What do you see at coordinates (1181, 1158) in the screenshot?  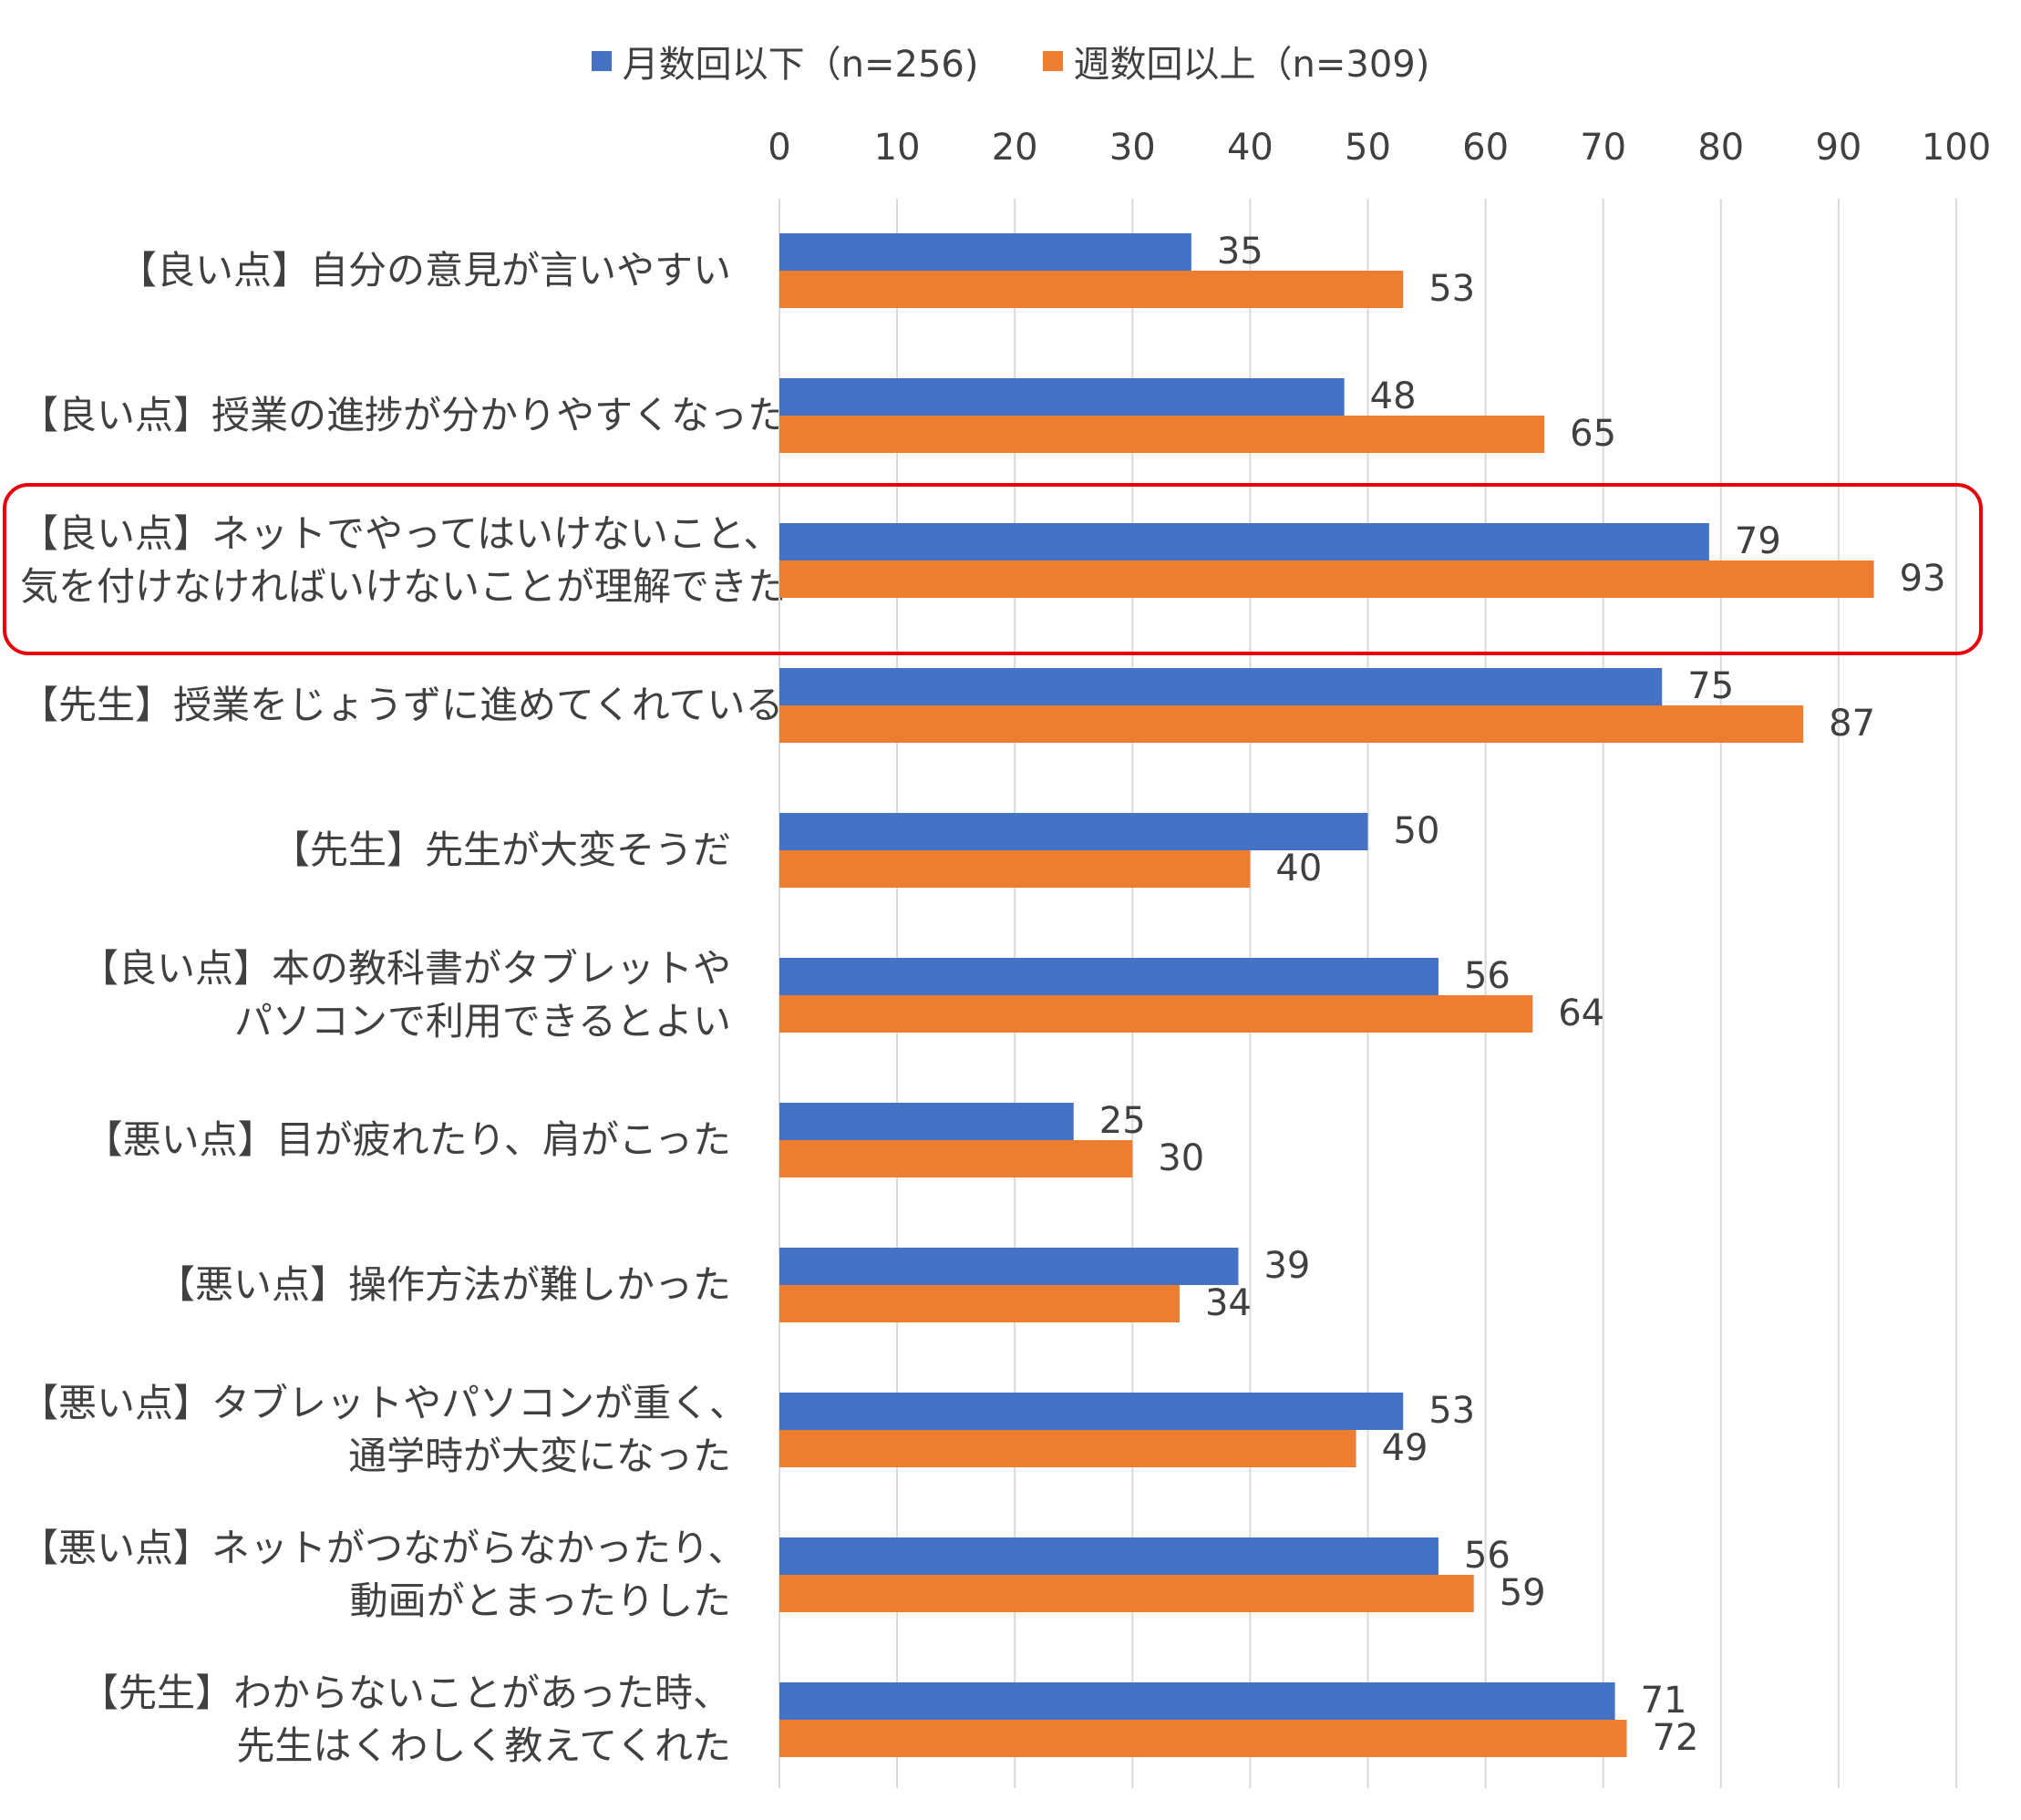 I see `data-label-series-2-cat-7: 30` at bounding box center [1181, 1158].